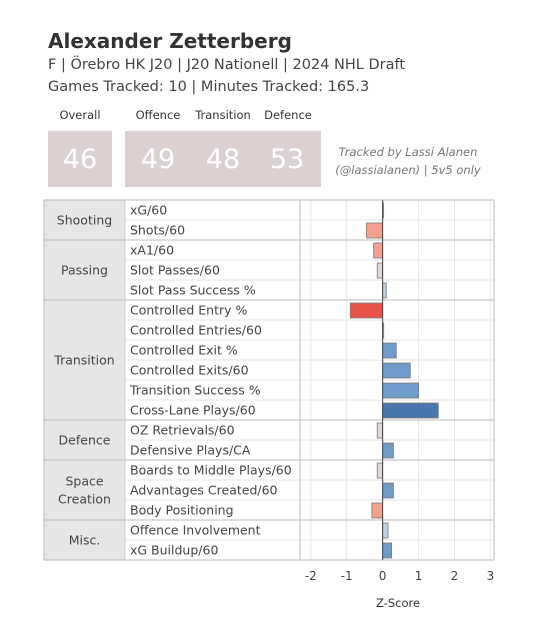  I want to click on metric-label: Boards to Middle Plays/60, so click(211, 470).